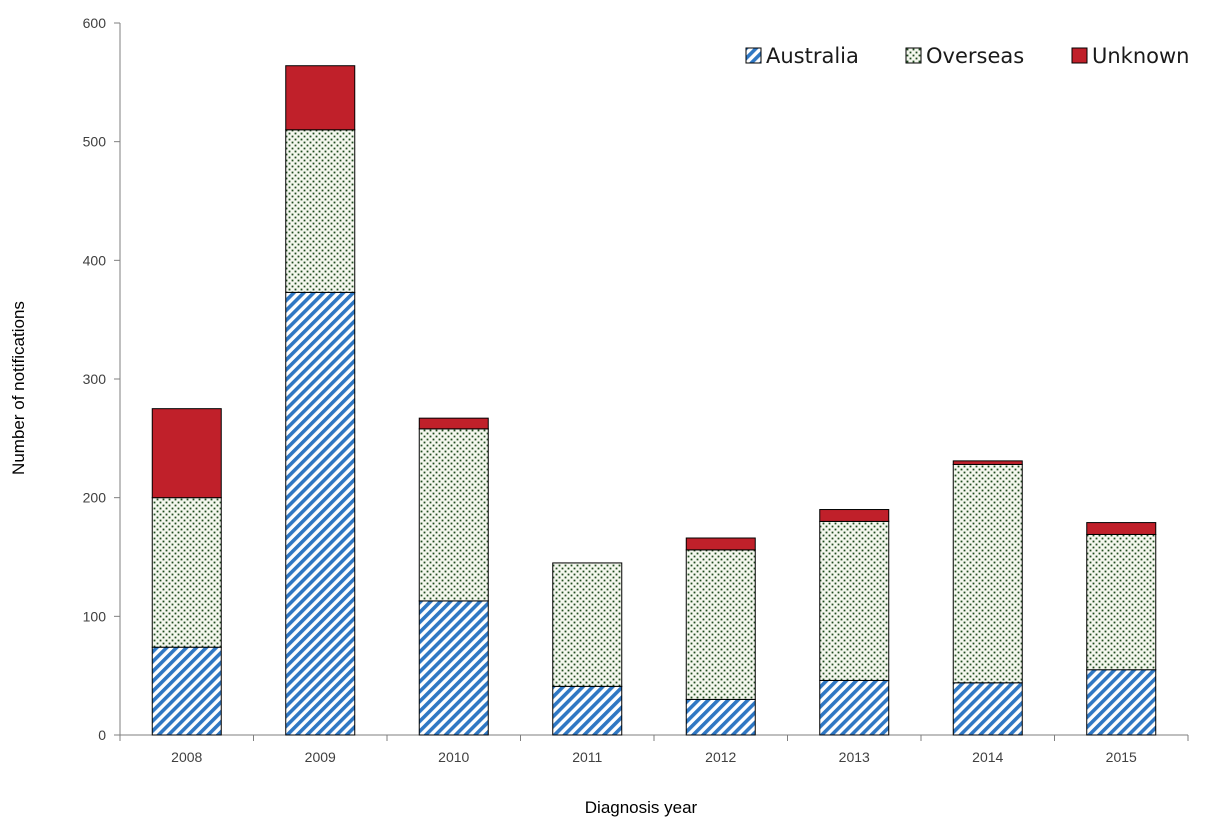 The image size is (1213, 817). What do you see at coordinates (641, 807) in the screenshot?
I see `x-axis-title: Diagnosis year` at bounding box center [641, 807].